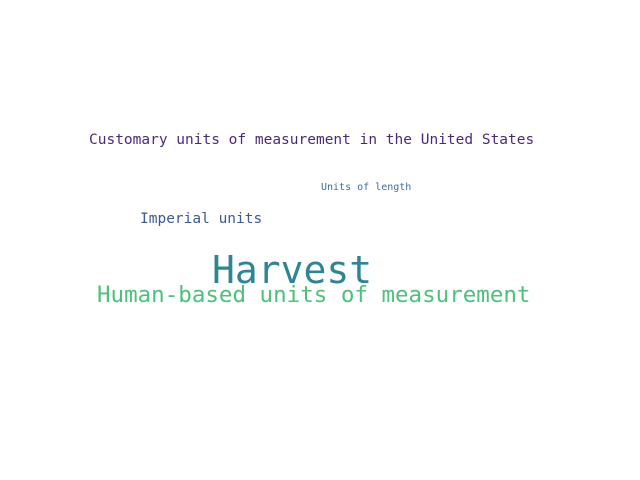  I want to click on word-harvest: Harvest, so click(292, 270).